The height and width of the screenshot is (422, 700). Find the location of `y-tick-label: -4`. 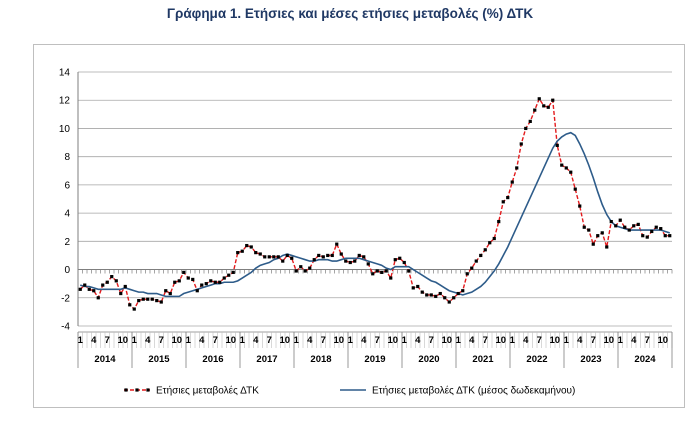

y-tick-label: -4 is located at coordinates (65, 327).